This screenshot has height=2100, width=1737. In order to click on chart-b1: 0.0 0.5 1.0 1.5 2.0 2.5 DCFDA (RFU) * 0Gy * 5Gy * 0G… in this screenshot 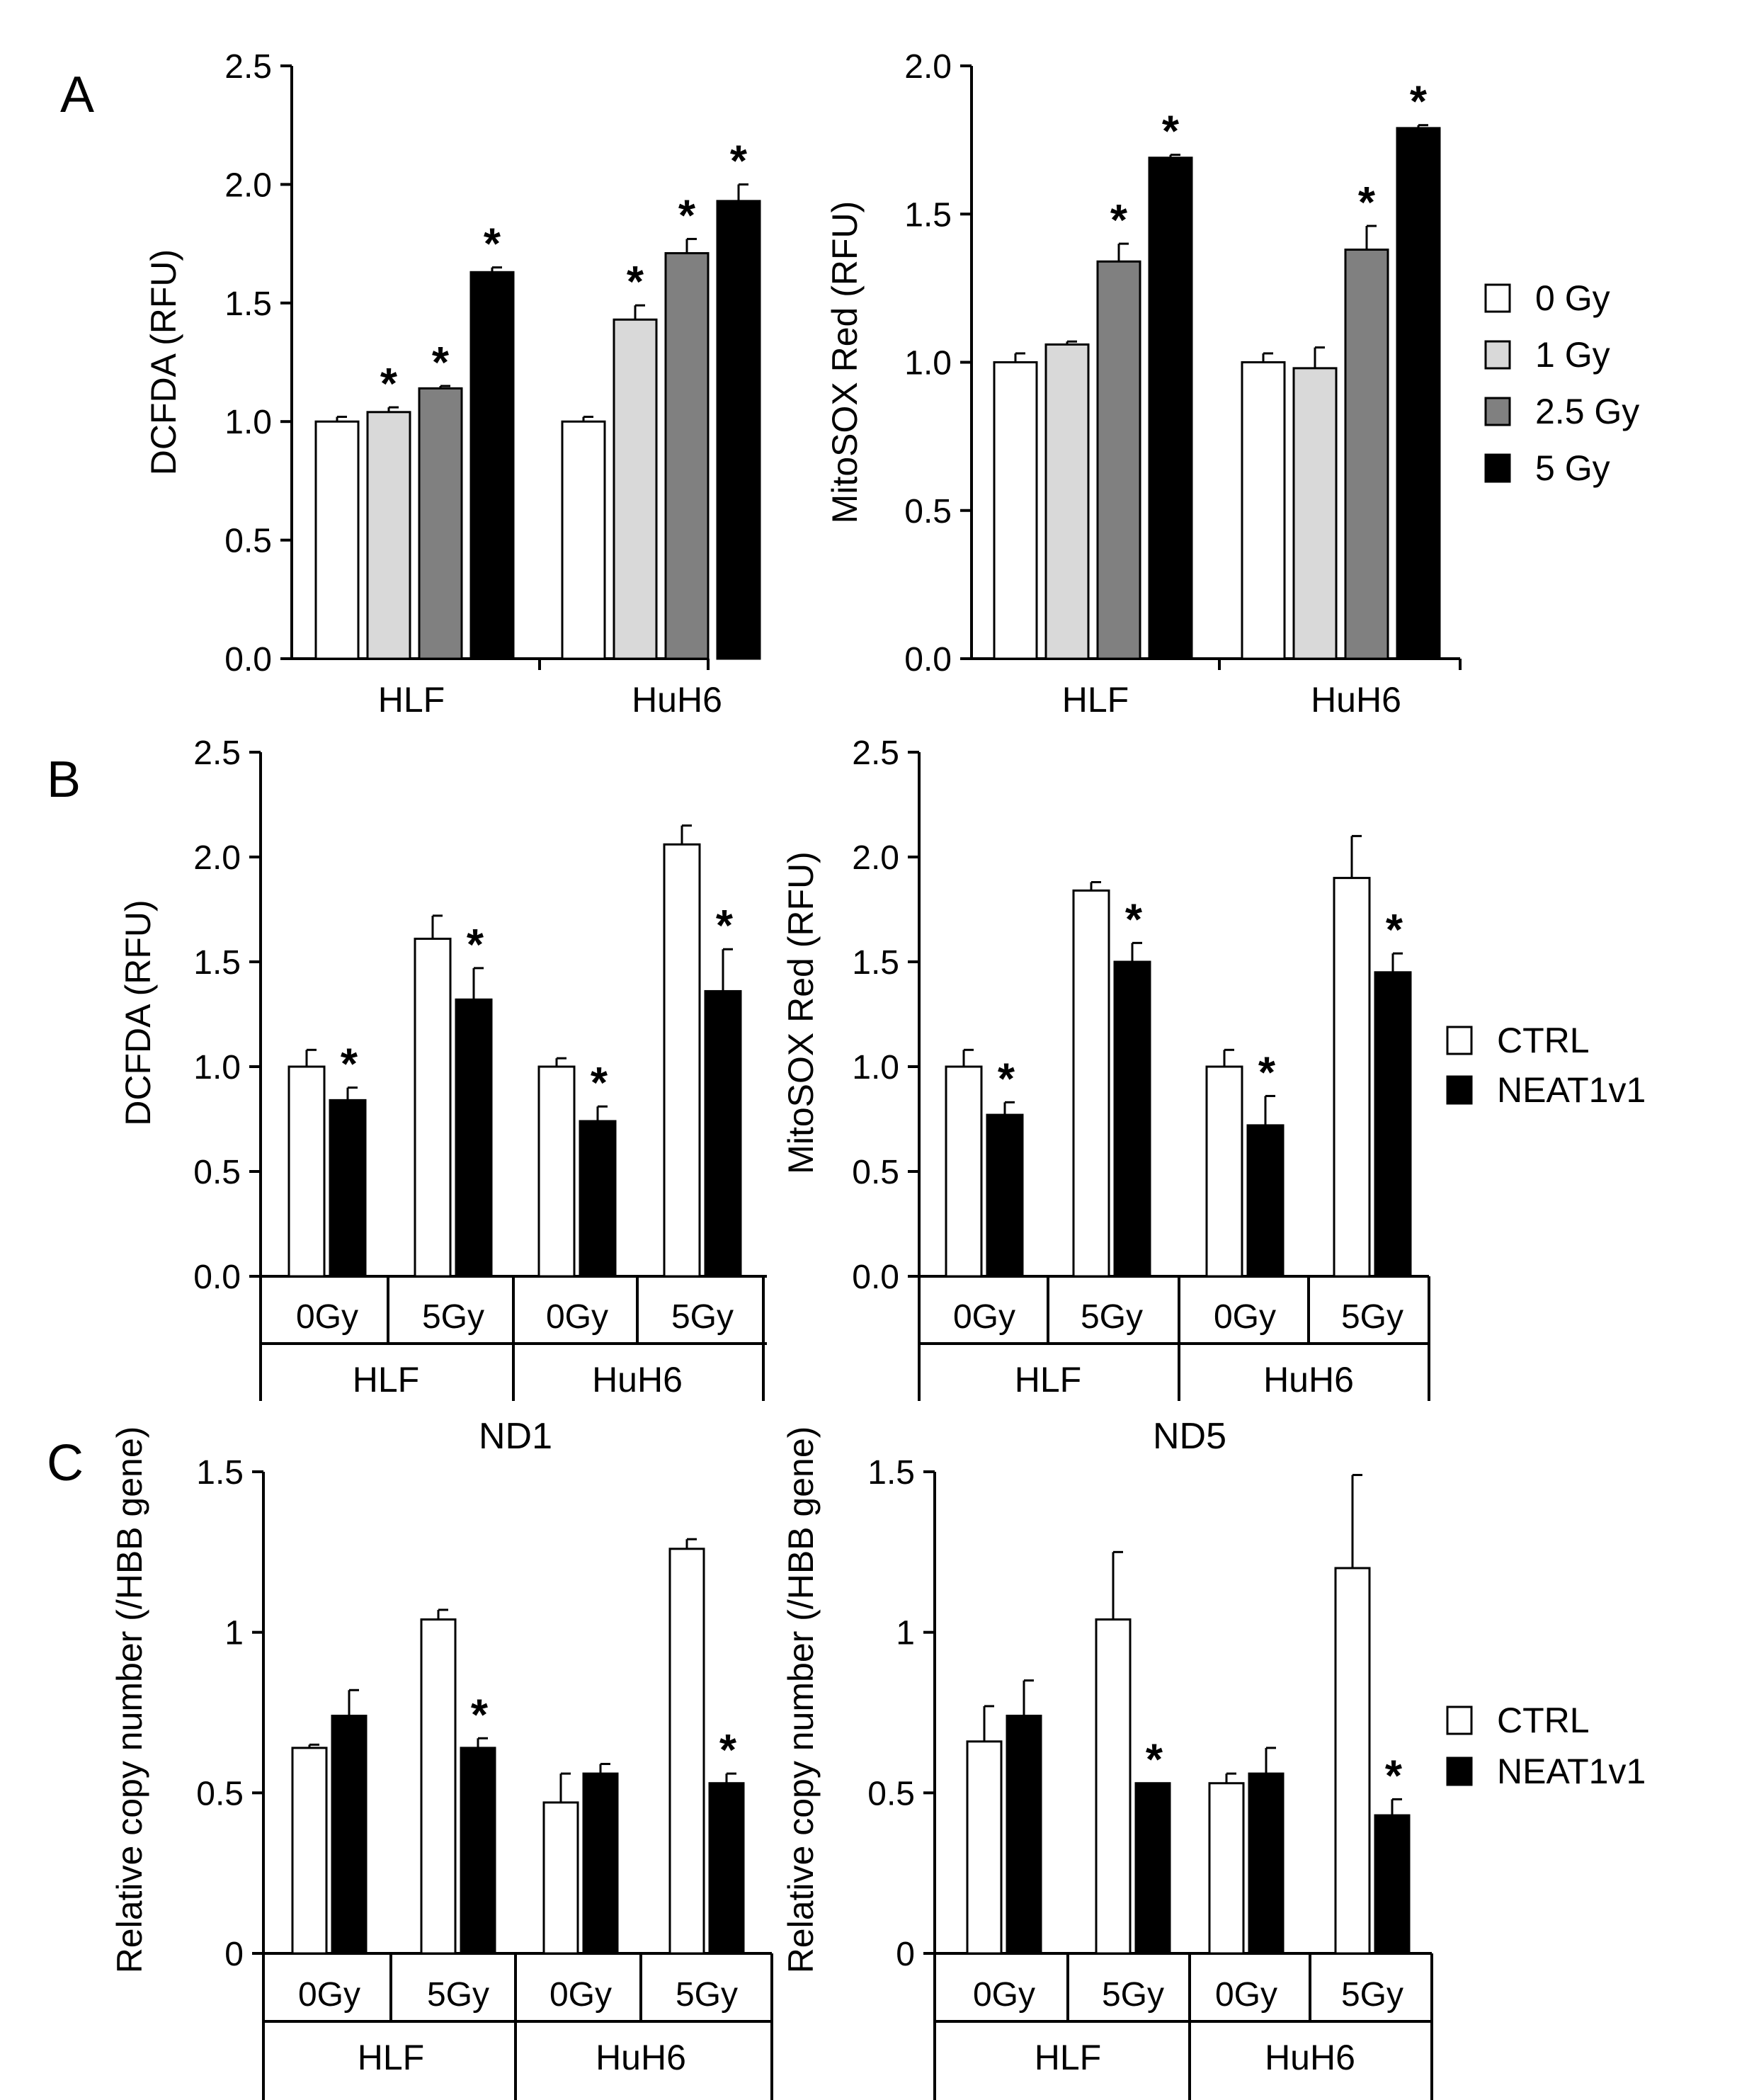, I will do `click(442, 1068)`.